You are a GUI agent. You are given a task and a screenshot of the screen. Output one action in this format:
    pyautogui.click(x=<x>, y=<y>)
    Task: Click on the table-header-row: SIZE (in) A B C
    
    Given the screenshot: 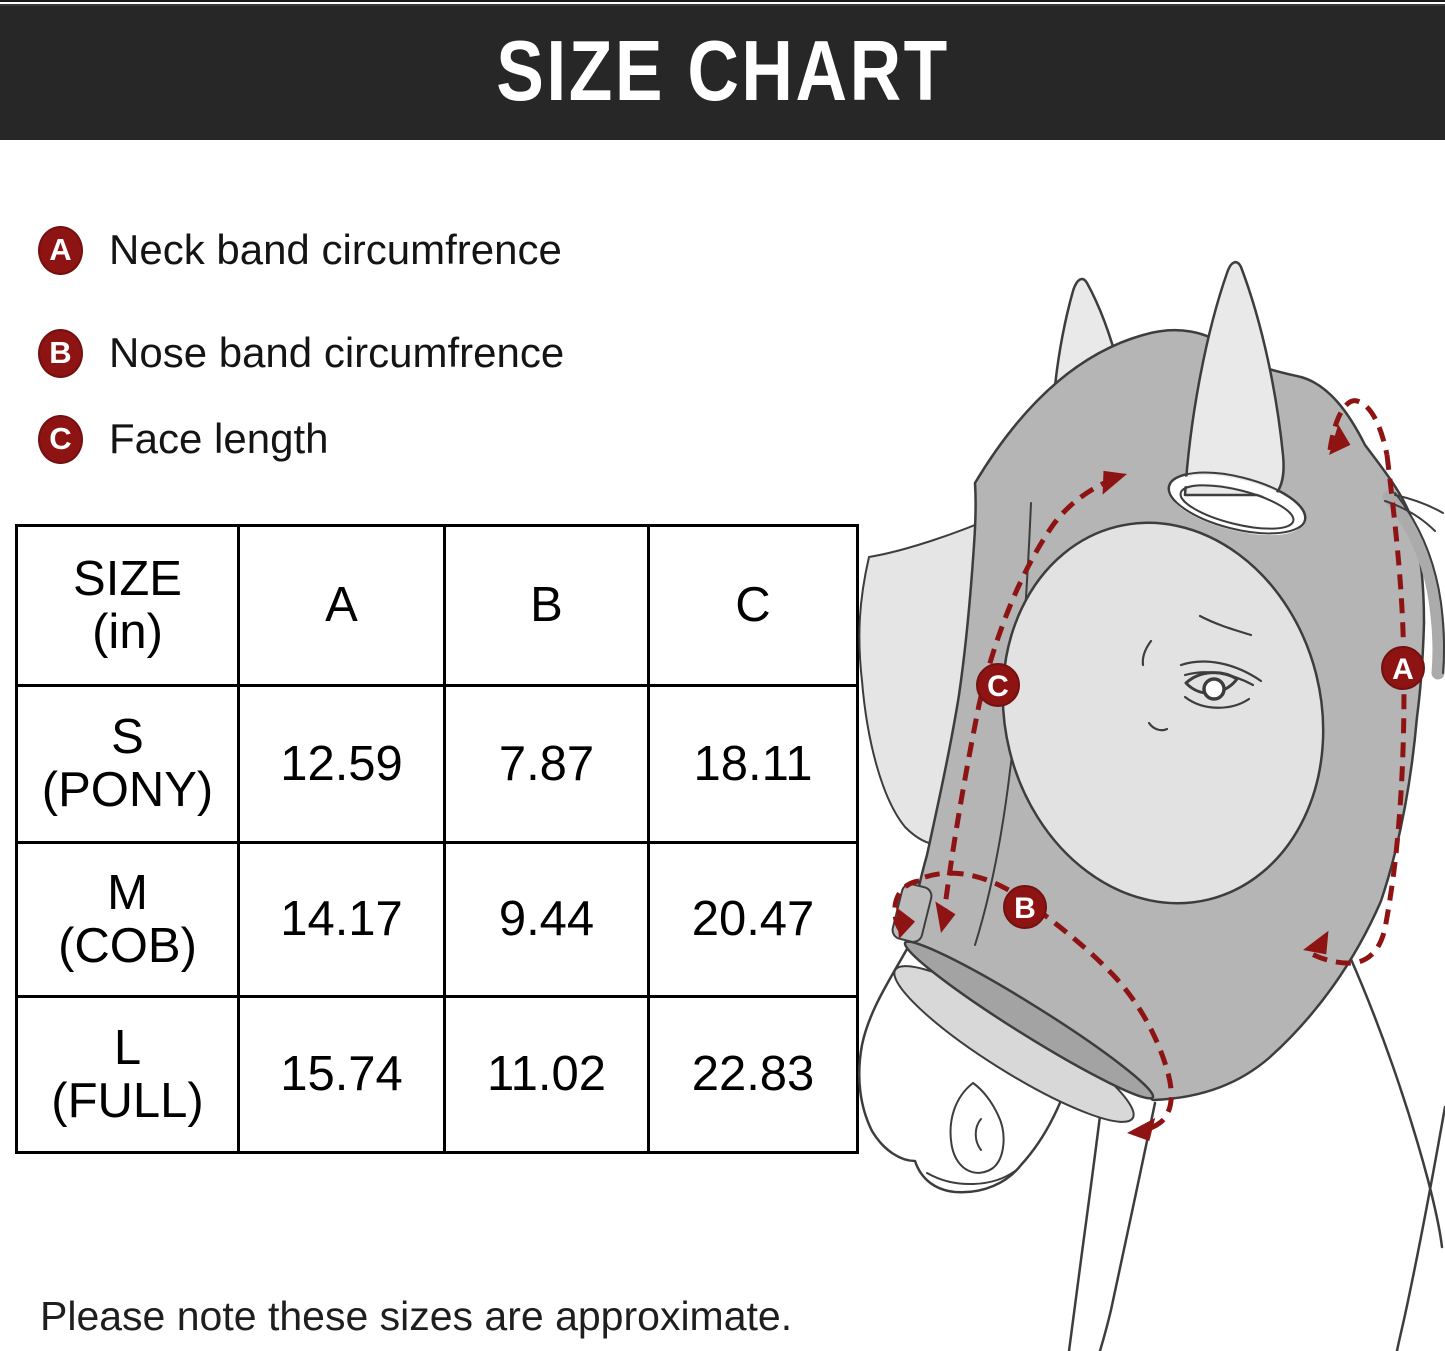 What is the action you would take?
    pyautogui.click(x=437, y=605)
    